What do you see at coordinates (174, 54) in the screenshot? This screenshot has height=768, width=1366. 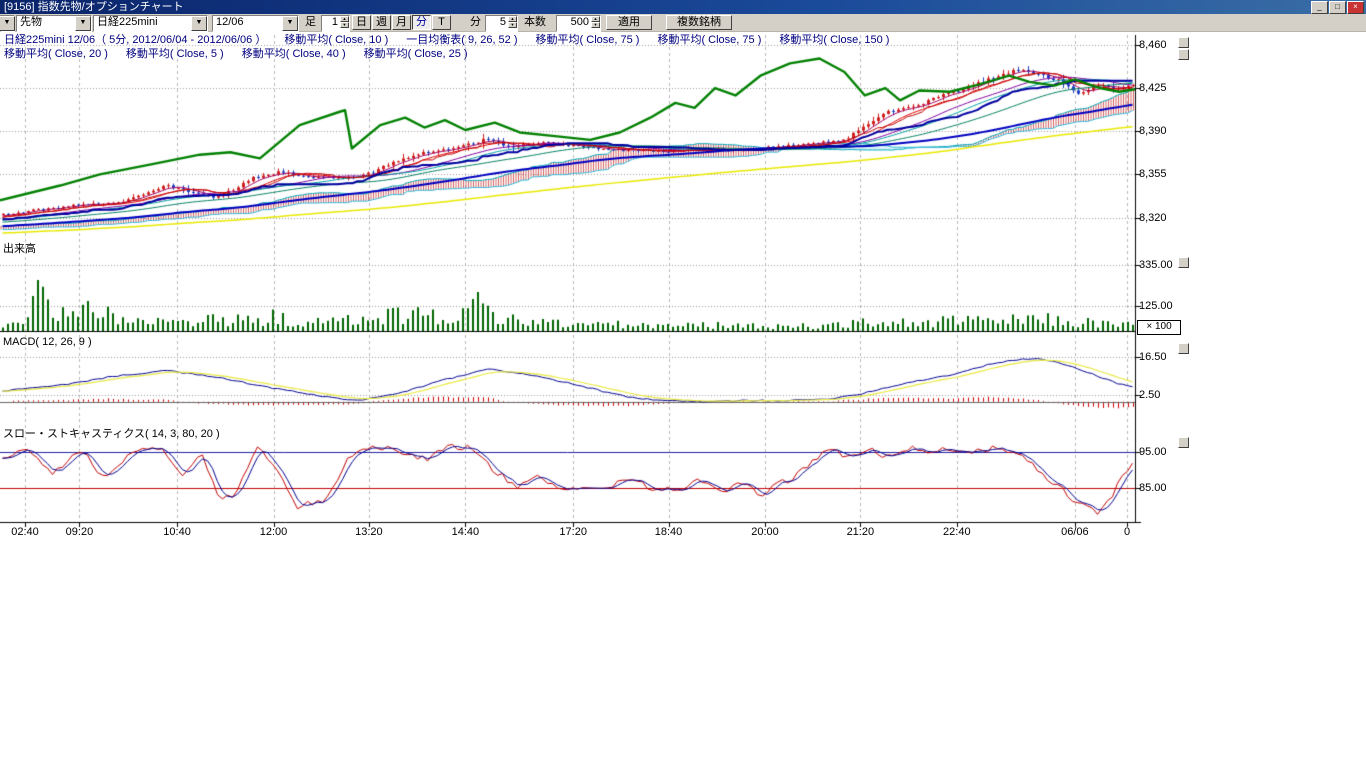 I see `legend-item: 移動平均( Close, 5 )` at bounding box center [174, 54].